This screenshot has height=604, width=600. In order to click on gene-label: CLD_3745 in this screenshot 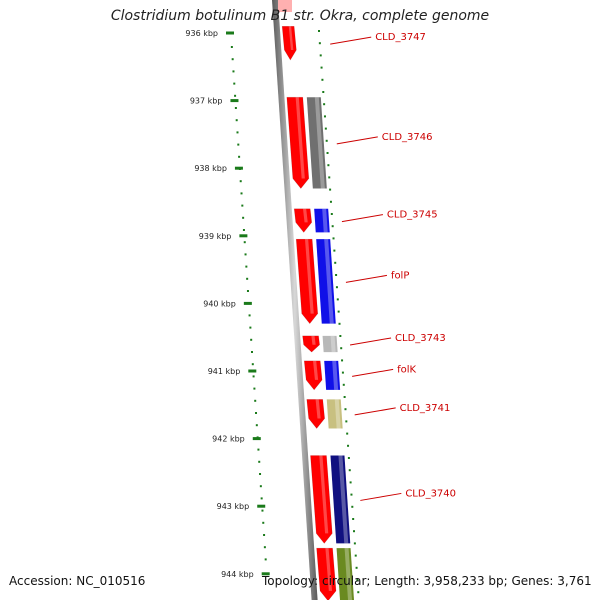, I will do `click(412, 215)`.